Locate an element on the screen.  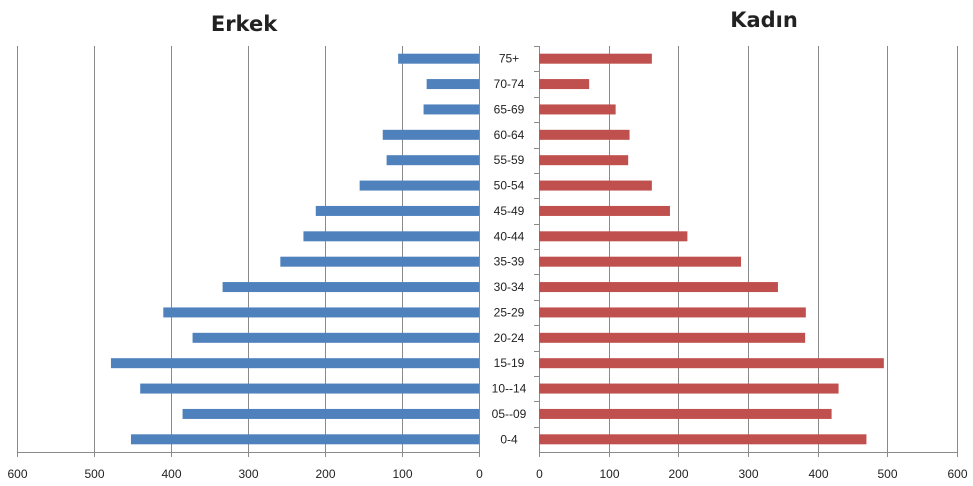
male-axis-ticks: 600 500 400 300 200 100 0 is located at coordinates (245, 474).